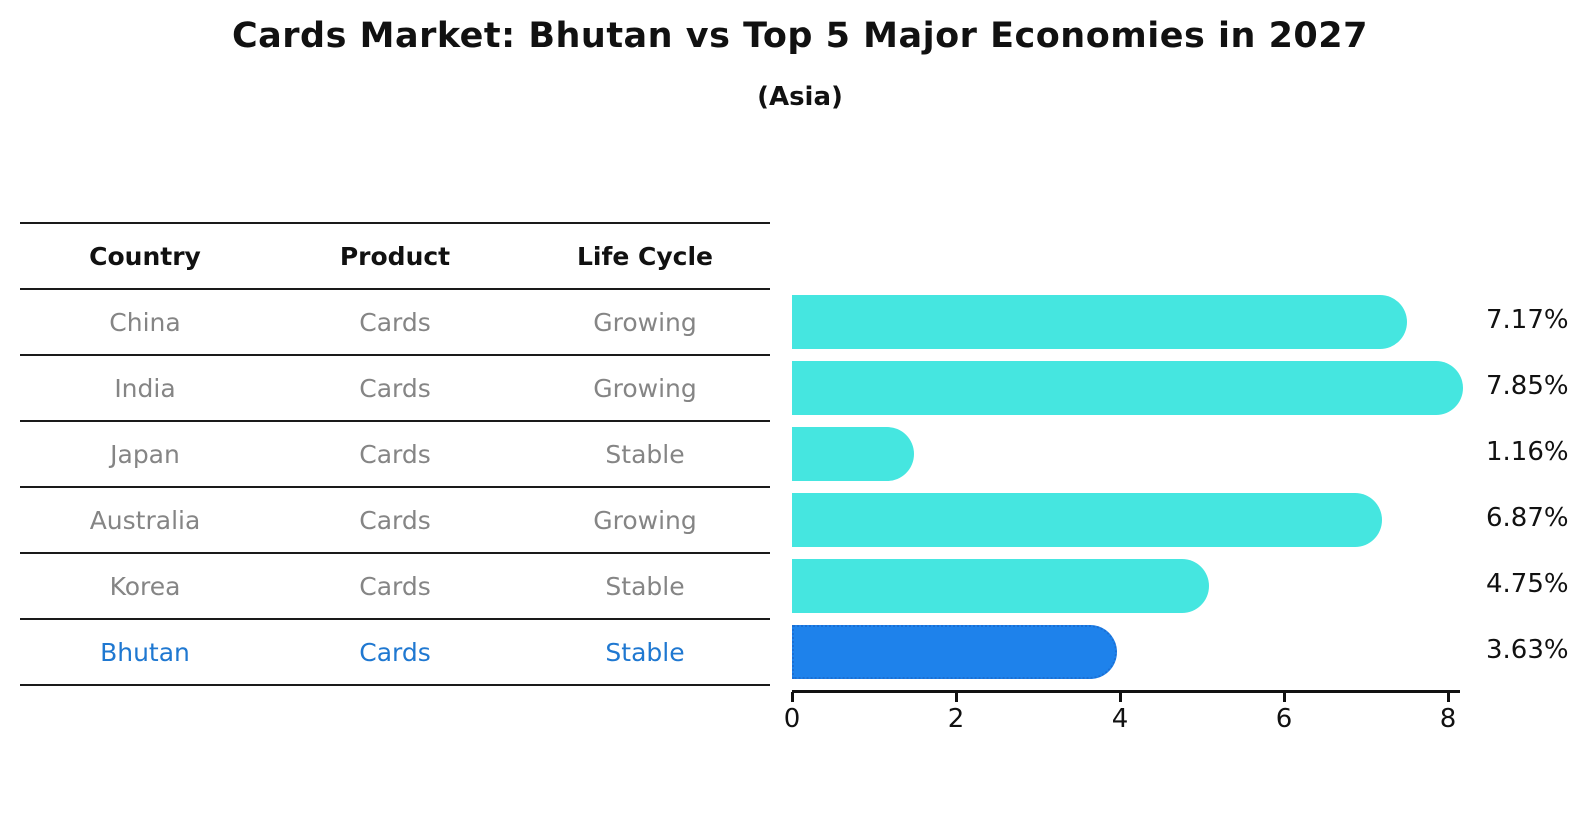  I want to click on table-row: India Cards Growing, so click(395, 389).